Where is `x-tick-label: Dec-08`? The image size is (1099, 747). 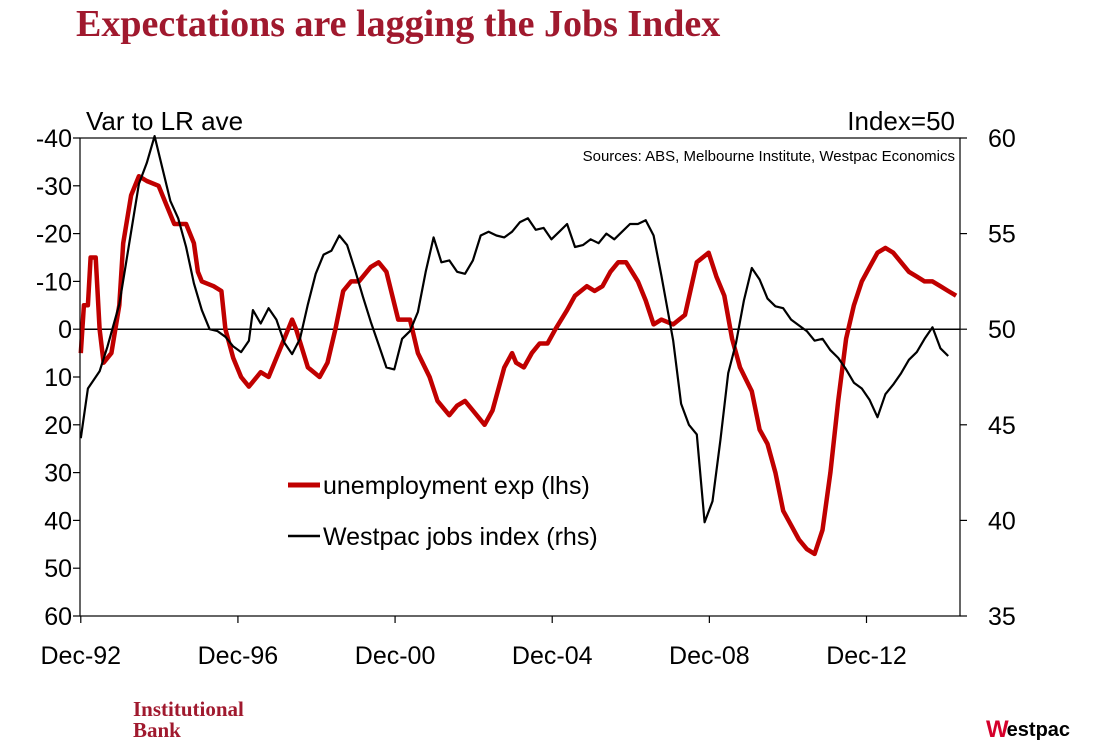
x-tick-label: Dec-08 is located at coordinates (709, 656).